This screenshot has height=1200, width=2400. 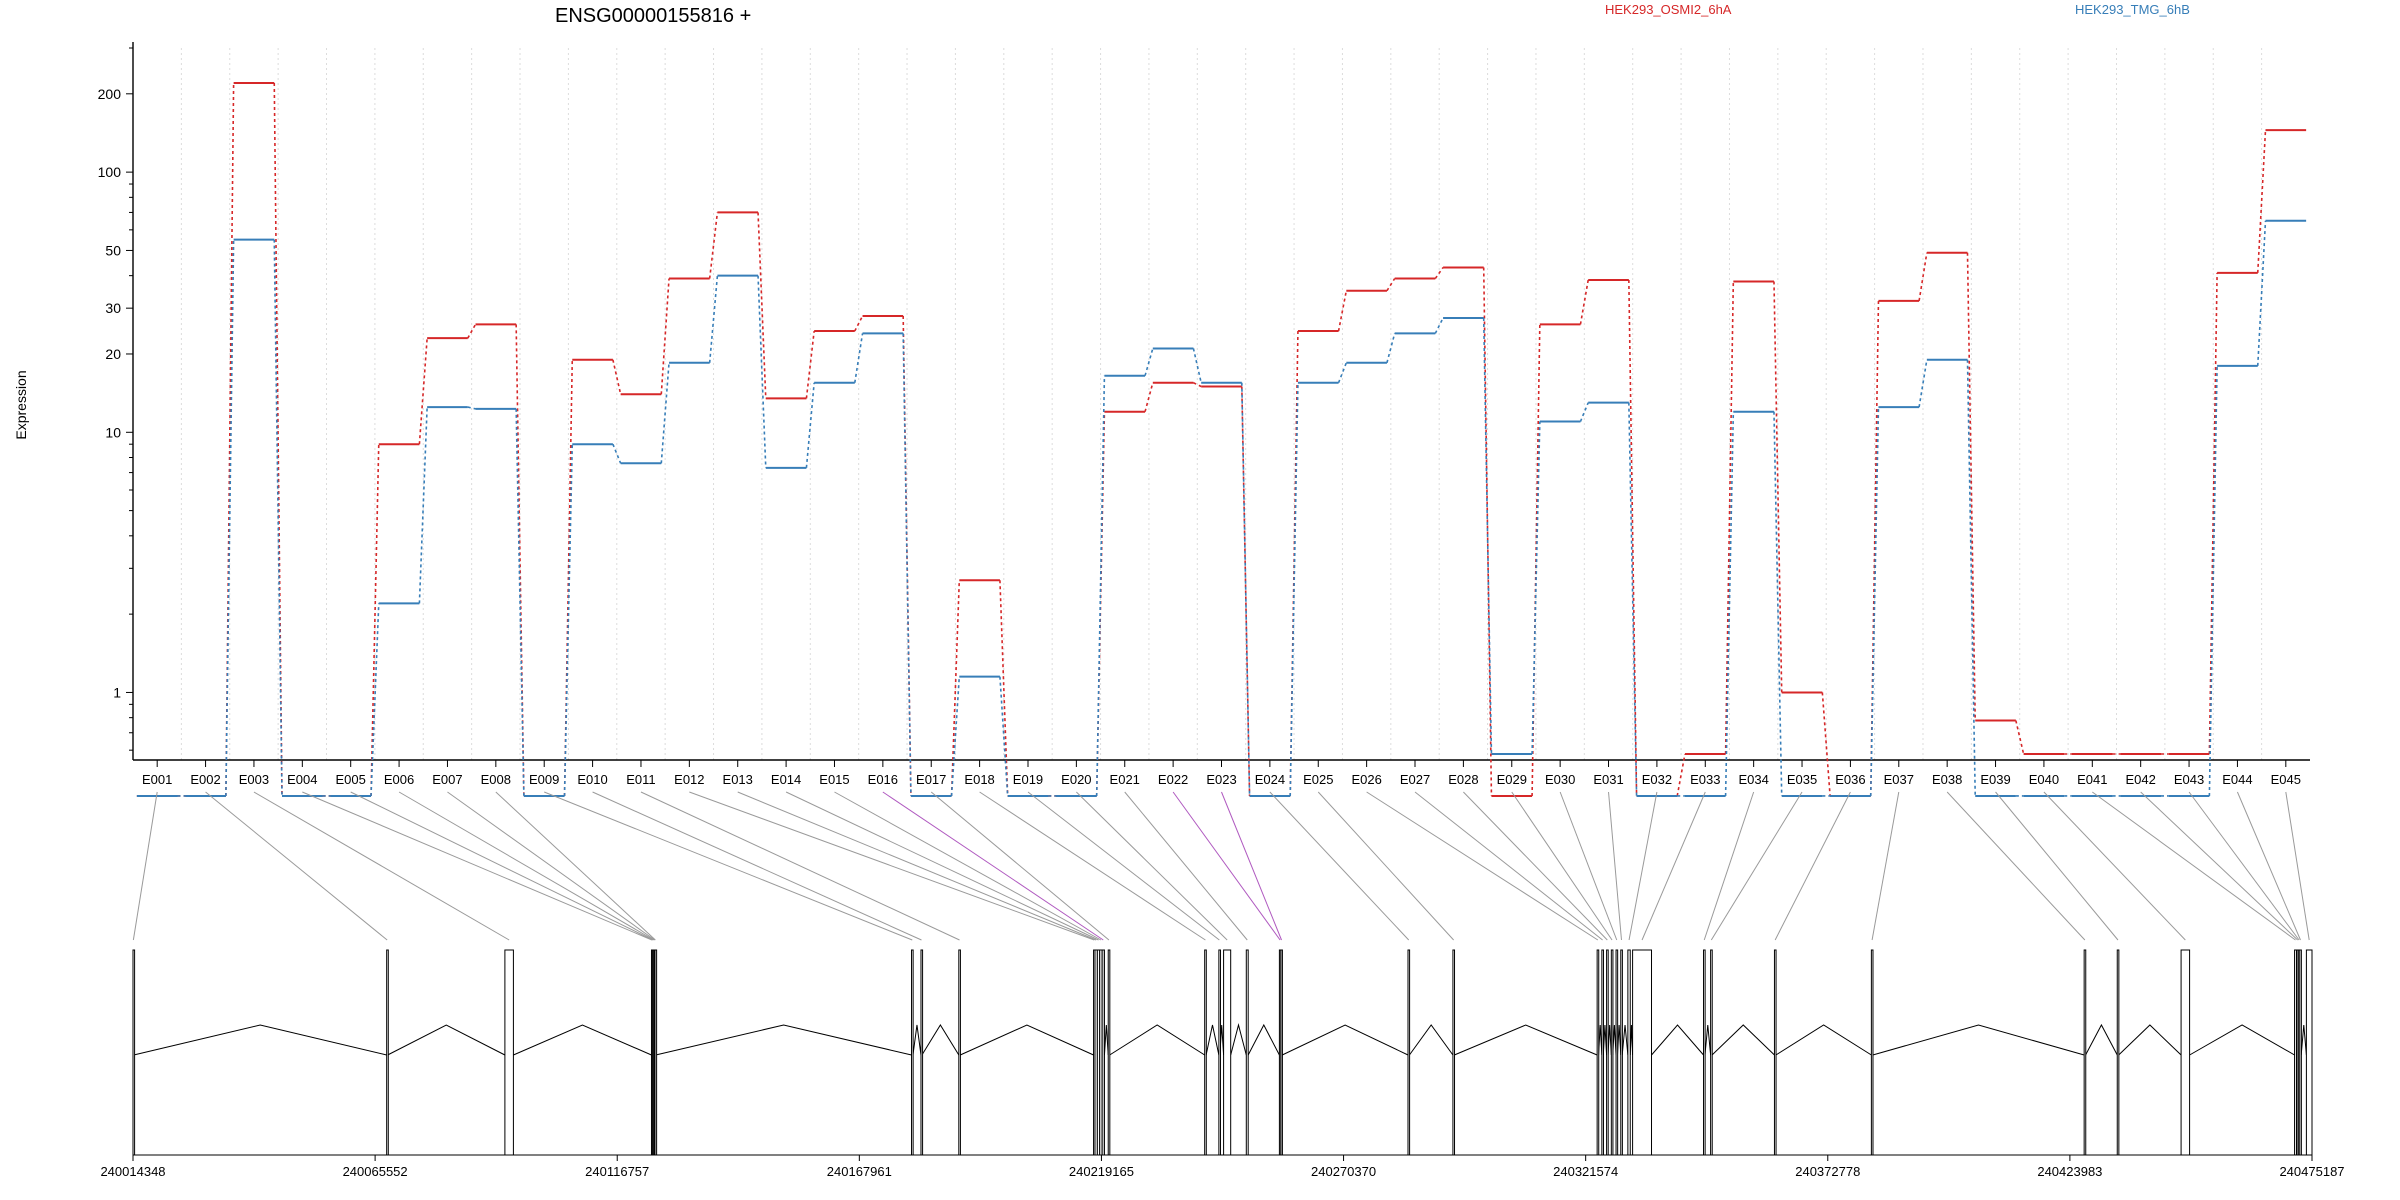 What do you see at coordinates (1705, 779) in the screenshot?
I see `x-tick-label: E033` at bounding box center [1705, 779].